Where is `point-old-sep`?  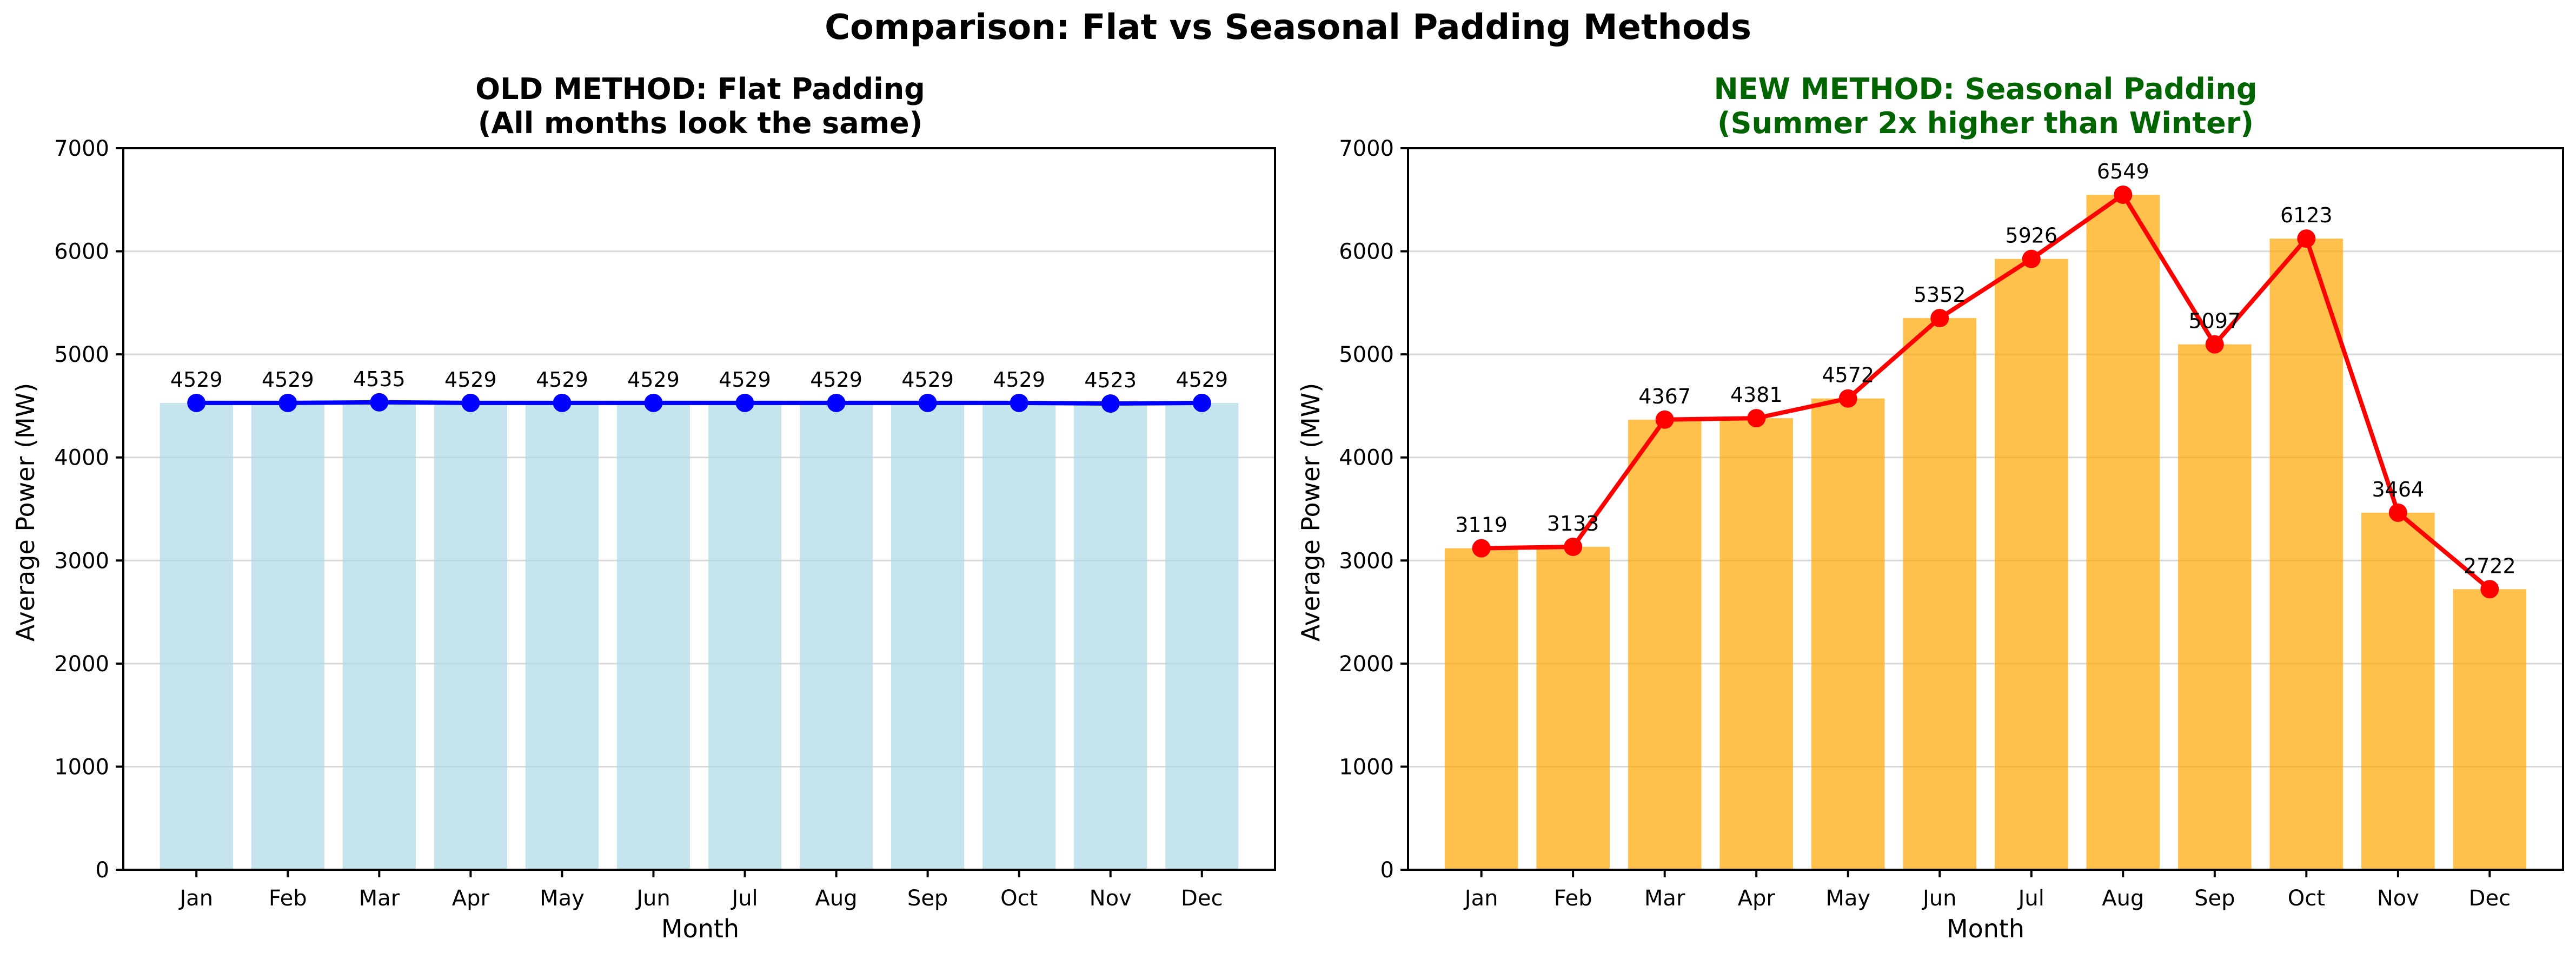
point-old-sep is located at coordinates (927, 402).